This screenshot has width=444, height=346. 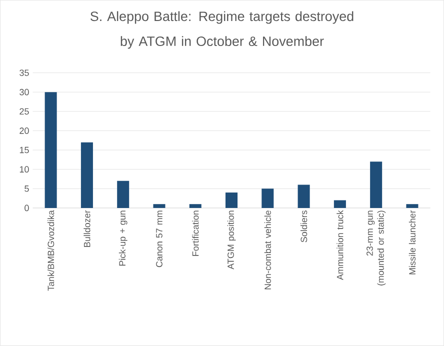 What do you see at coordinates (340, 245) in the screenshot?
I see `x-tick-label: Ammunition truck` at bounding box center [340, 245].